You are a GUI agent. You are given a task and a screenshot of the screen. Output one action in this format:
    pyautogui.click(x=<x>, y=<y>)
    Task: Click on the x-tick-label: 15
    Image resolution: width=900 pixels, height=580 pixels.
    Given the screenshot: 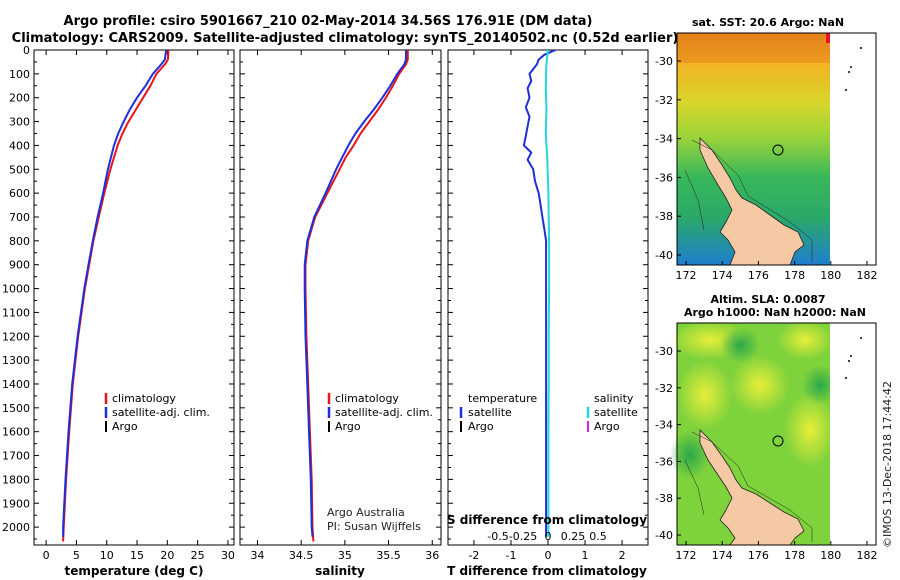 What is the action you would take?
    pyautogui.click(x=137, y=555)
    